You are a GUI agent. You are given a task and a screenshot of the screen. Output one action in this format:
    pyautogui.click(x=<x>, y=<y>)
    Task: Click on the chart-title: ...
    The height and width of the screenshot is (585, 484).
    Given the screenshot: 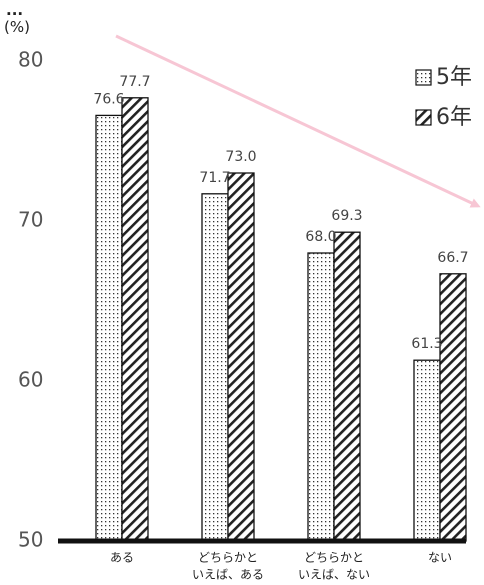 What is the action you would take?
    pyautogui.click(x=14, y=10)
    